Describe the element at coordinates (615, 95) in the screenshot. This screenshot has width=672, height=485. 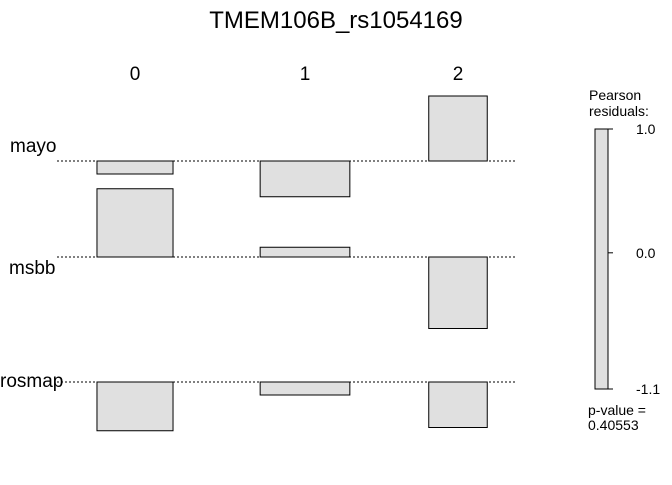
I see `legend-title-line1: Pearson` at that location.